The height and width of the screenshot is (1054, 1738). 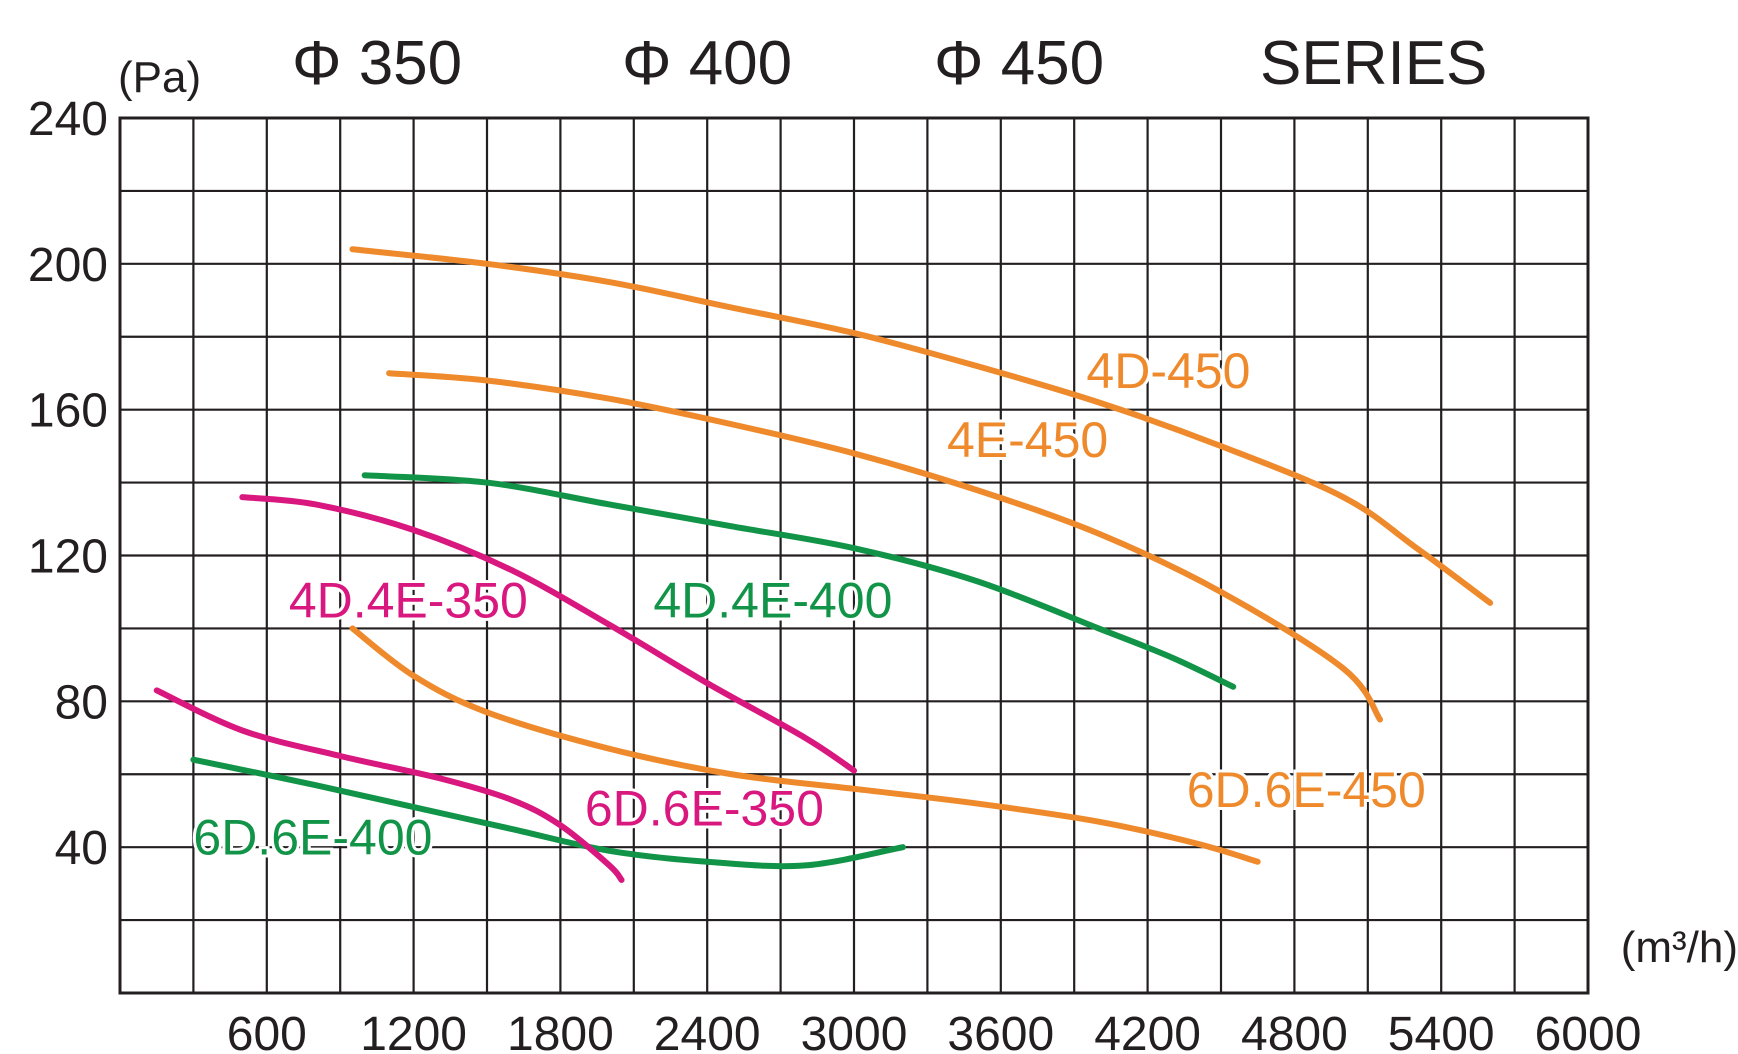 I want to click on series-size-450: Φ 450, so click(x=1019, y=63).